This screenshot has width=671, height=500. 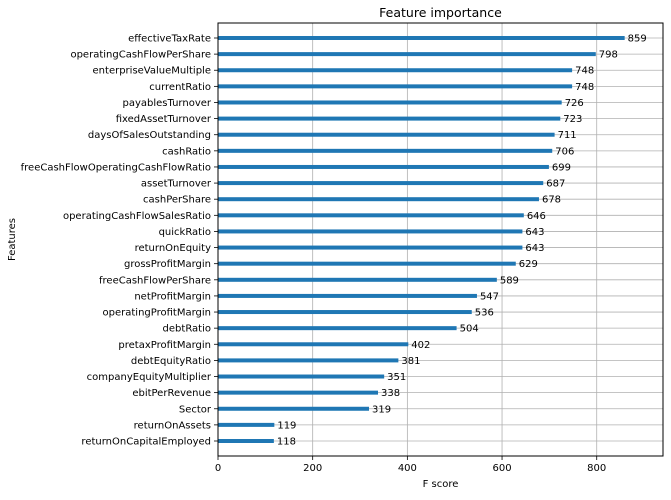 I want to click on x-axis-label: F score, so click(x=441, y=484).